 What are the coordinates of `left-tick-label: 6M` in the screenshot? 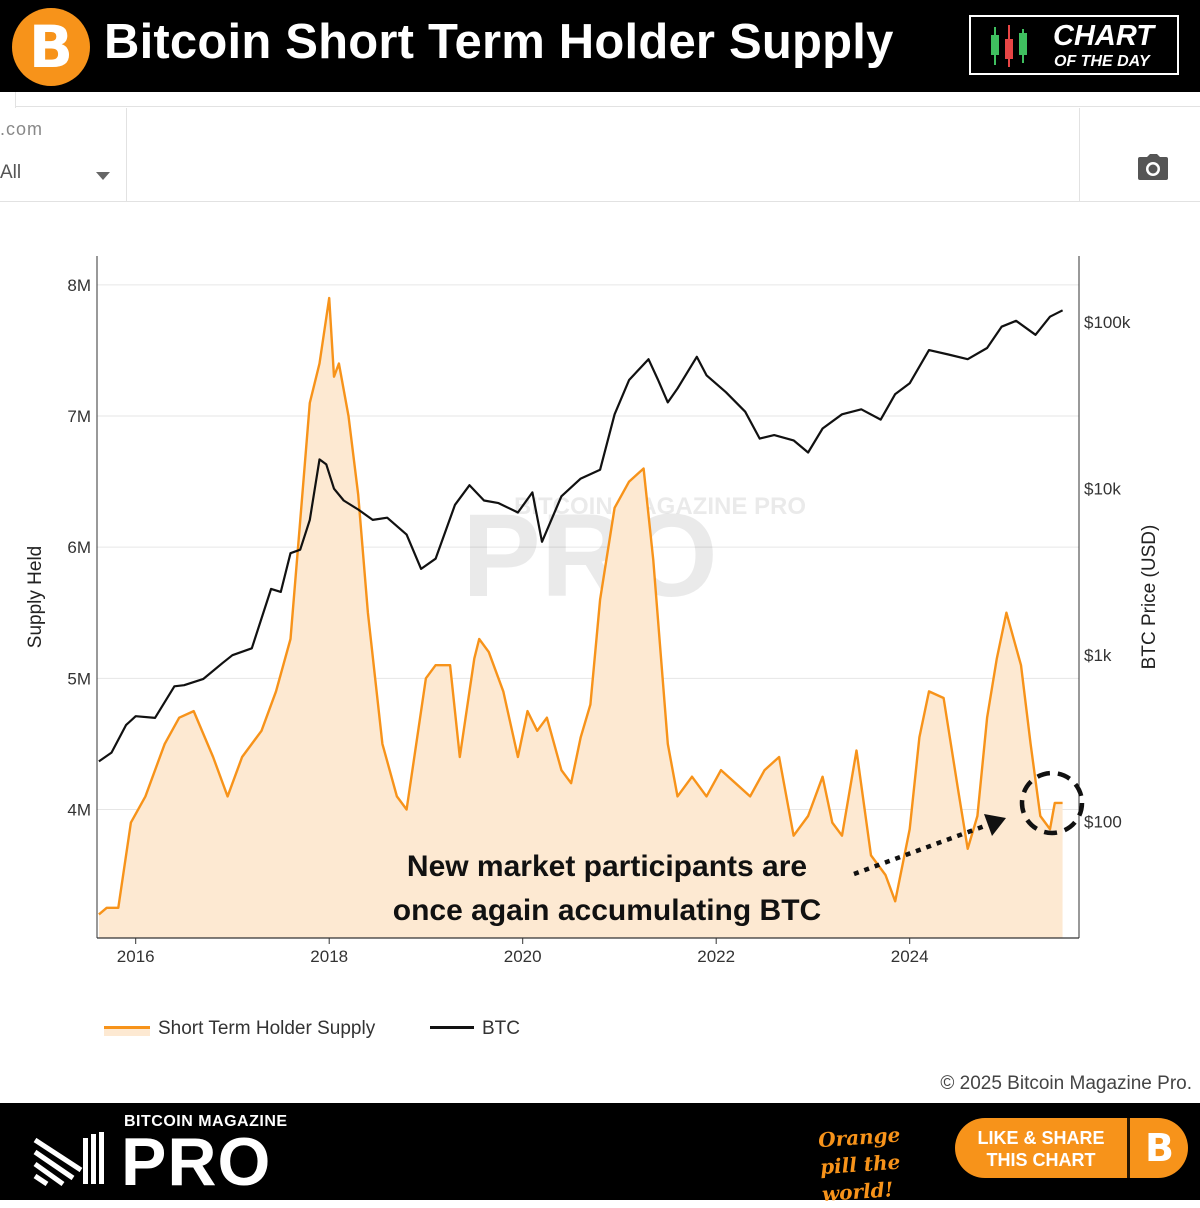 It's located at (79, 547).